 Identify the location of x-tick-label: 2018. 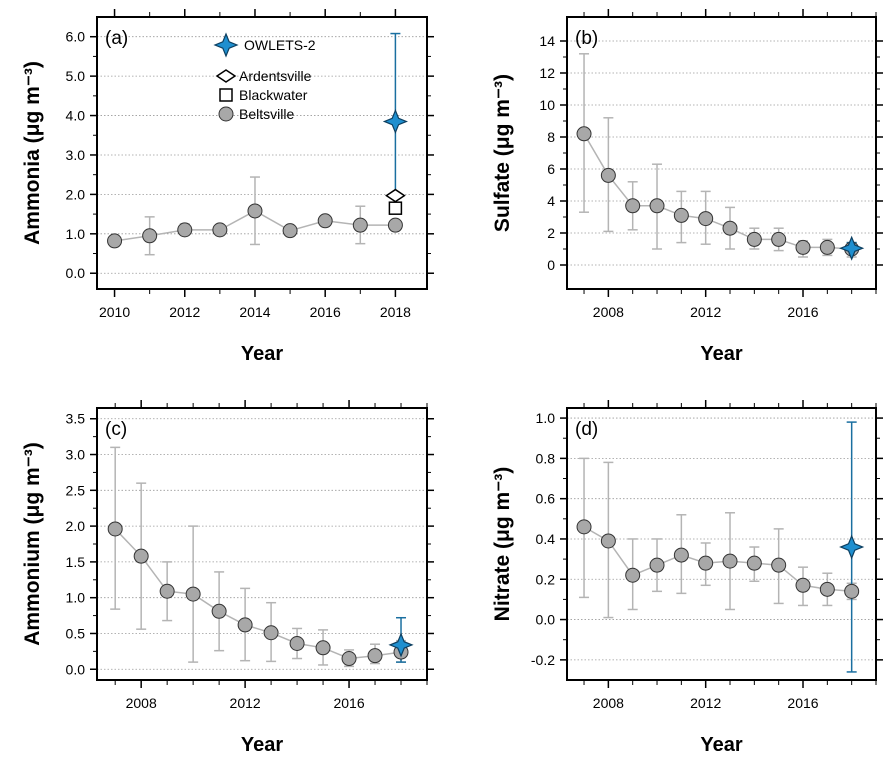
(395, 312).